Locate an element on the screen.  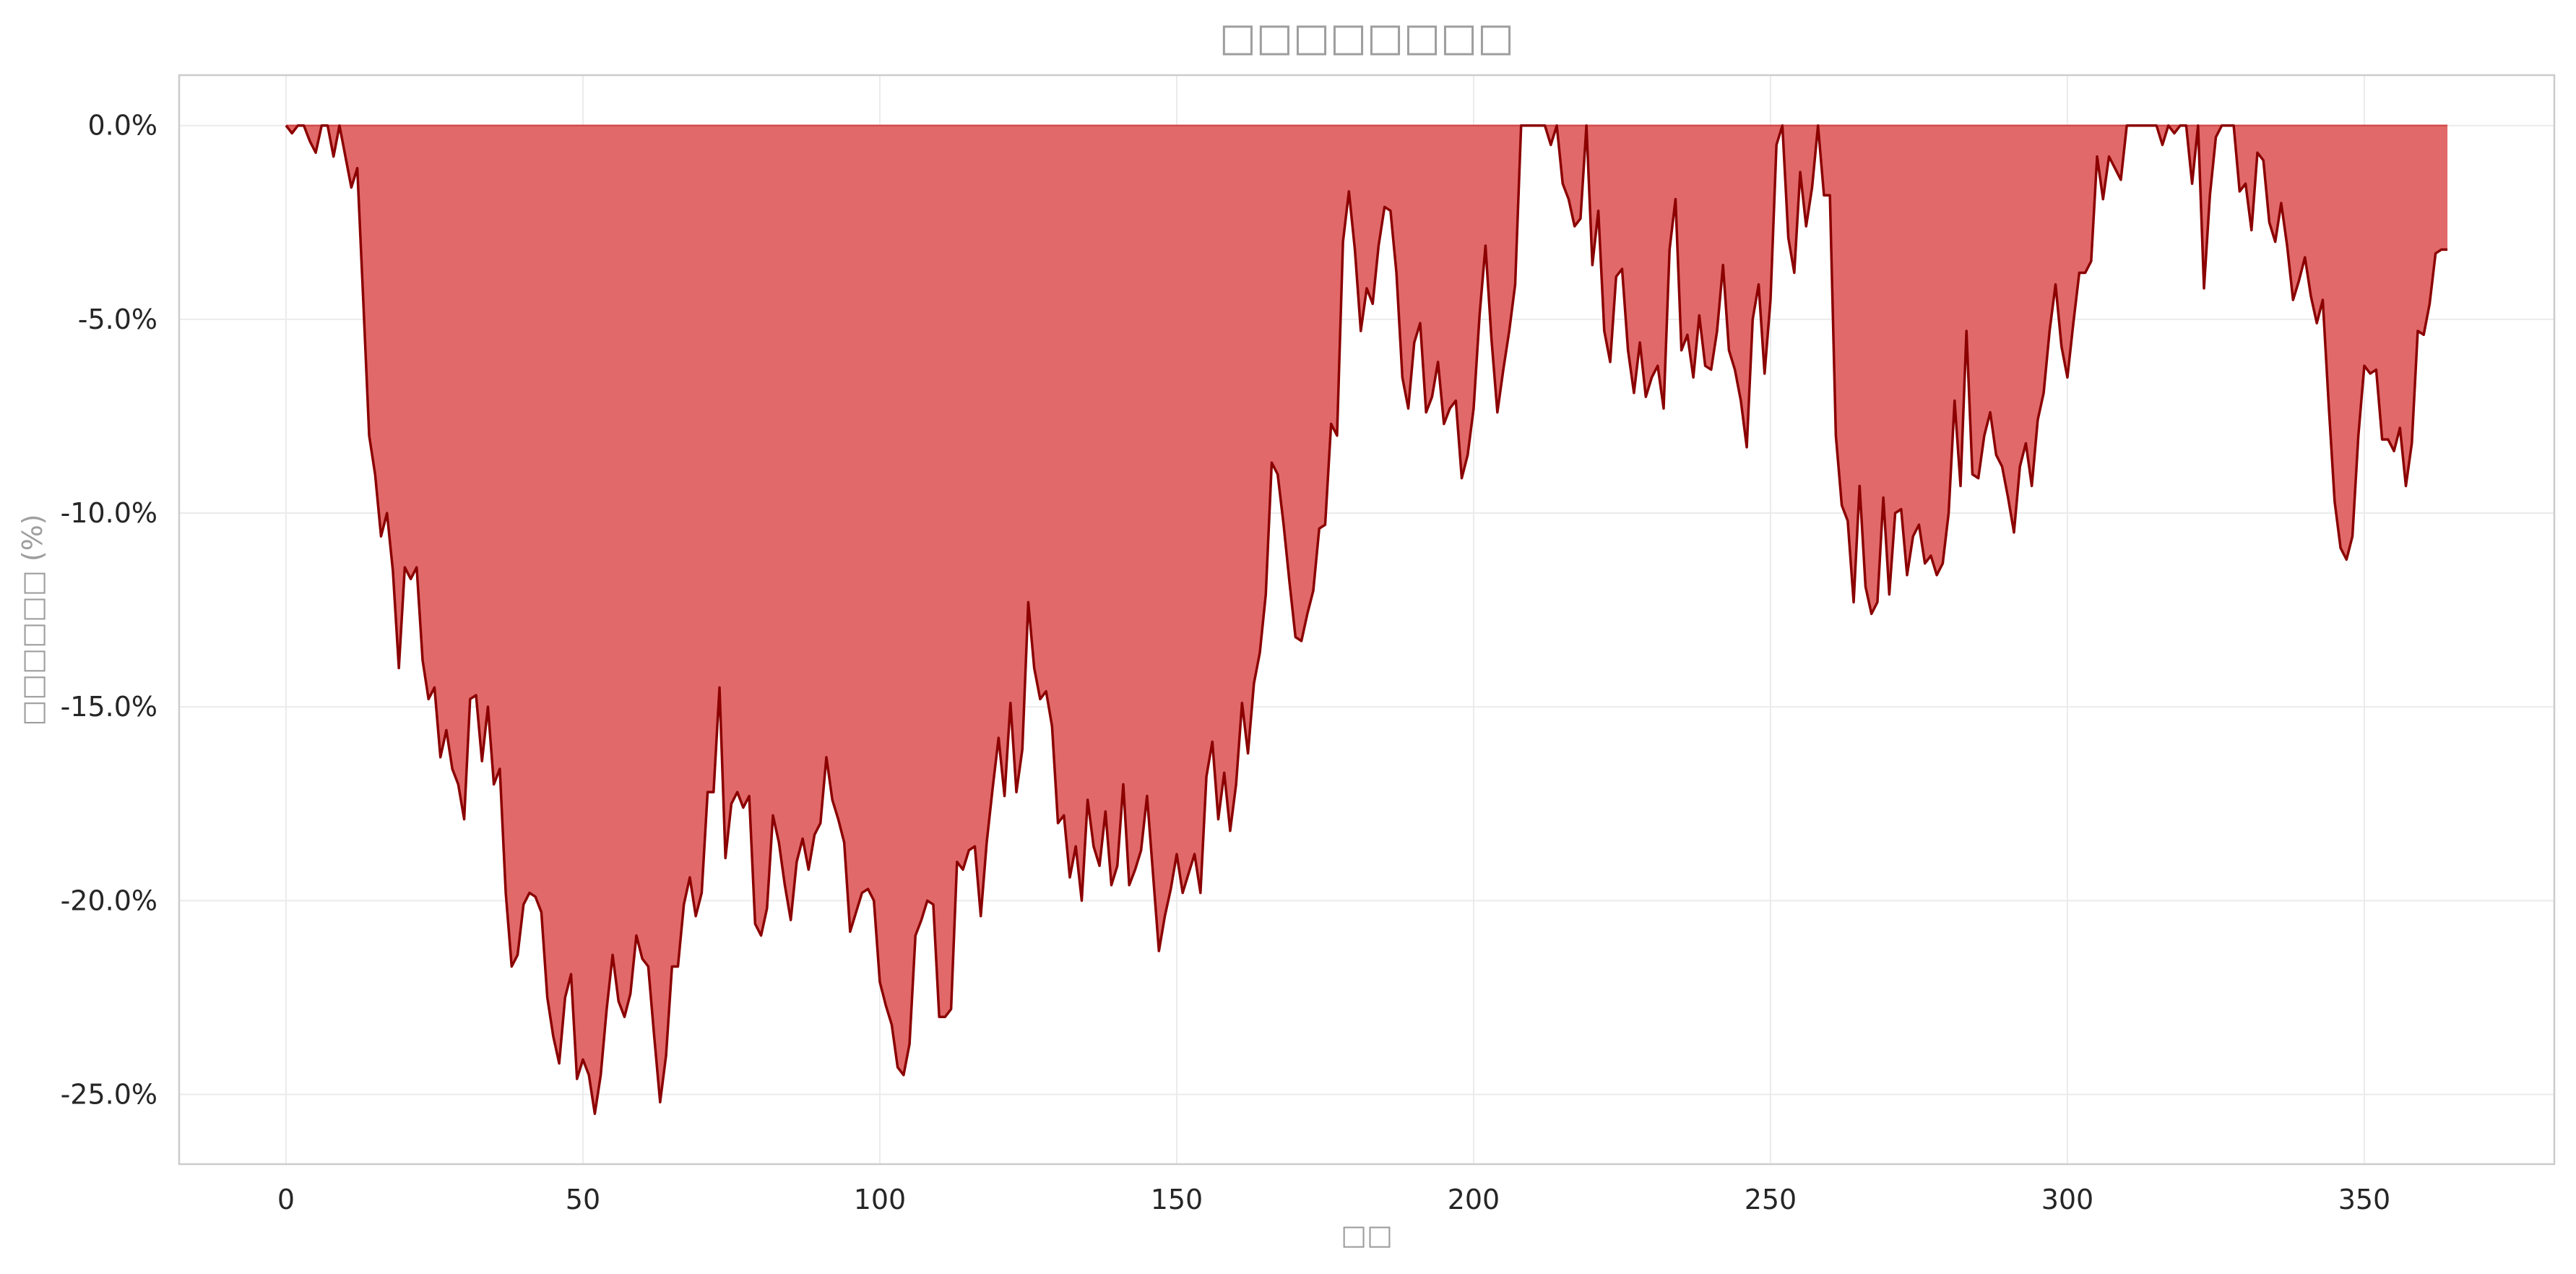
x-tick-label: 100 is located at coordinates (880, 1199).